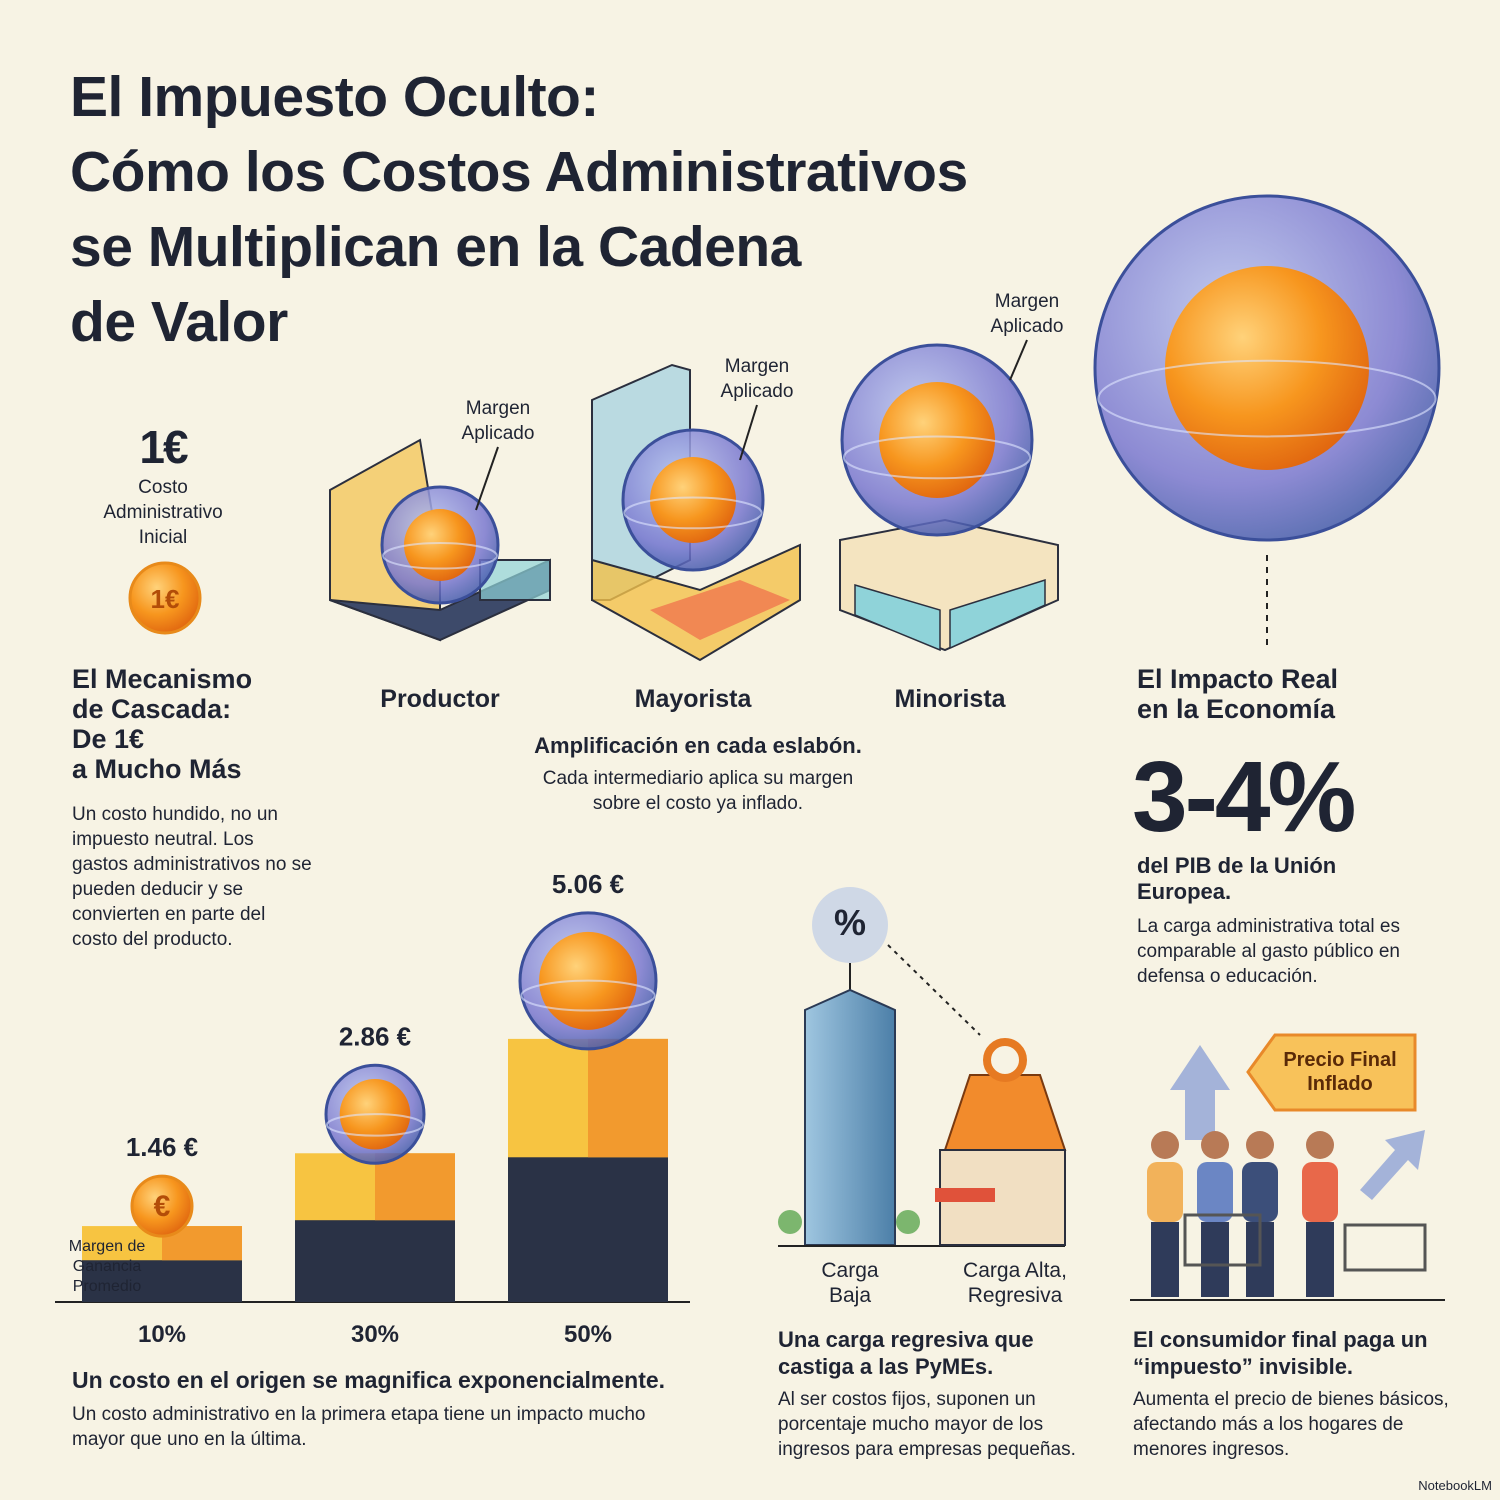  I want to click on heading-line: a Mucho Más, so click(157, 769).